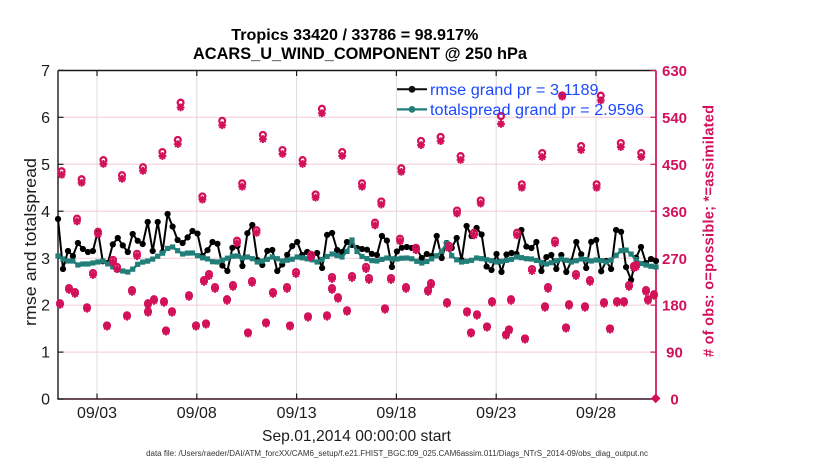  I want to click on svg-text: 450, so click(674, 165).